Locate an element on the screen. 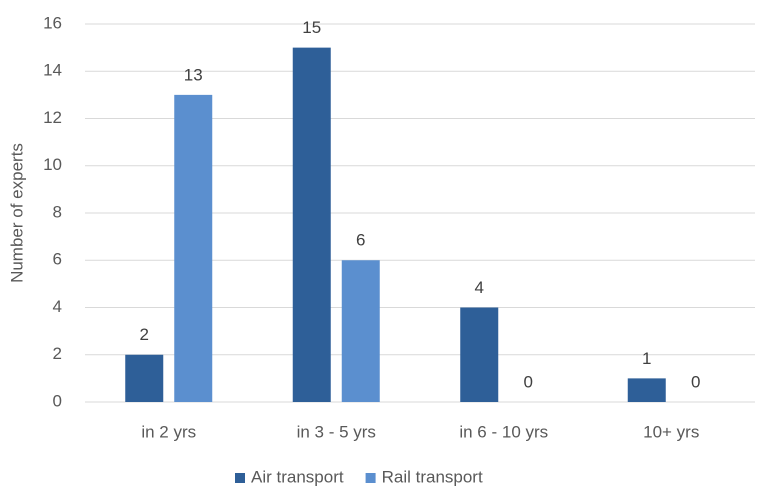 Image resolution: width=757 pixels, height=488 pixels. x-tick-label: in 2 yrs is located at coordinates (168, 431).